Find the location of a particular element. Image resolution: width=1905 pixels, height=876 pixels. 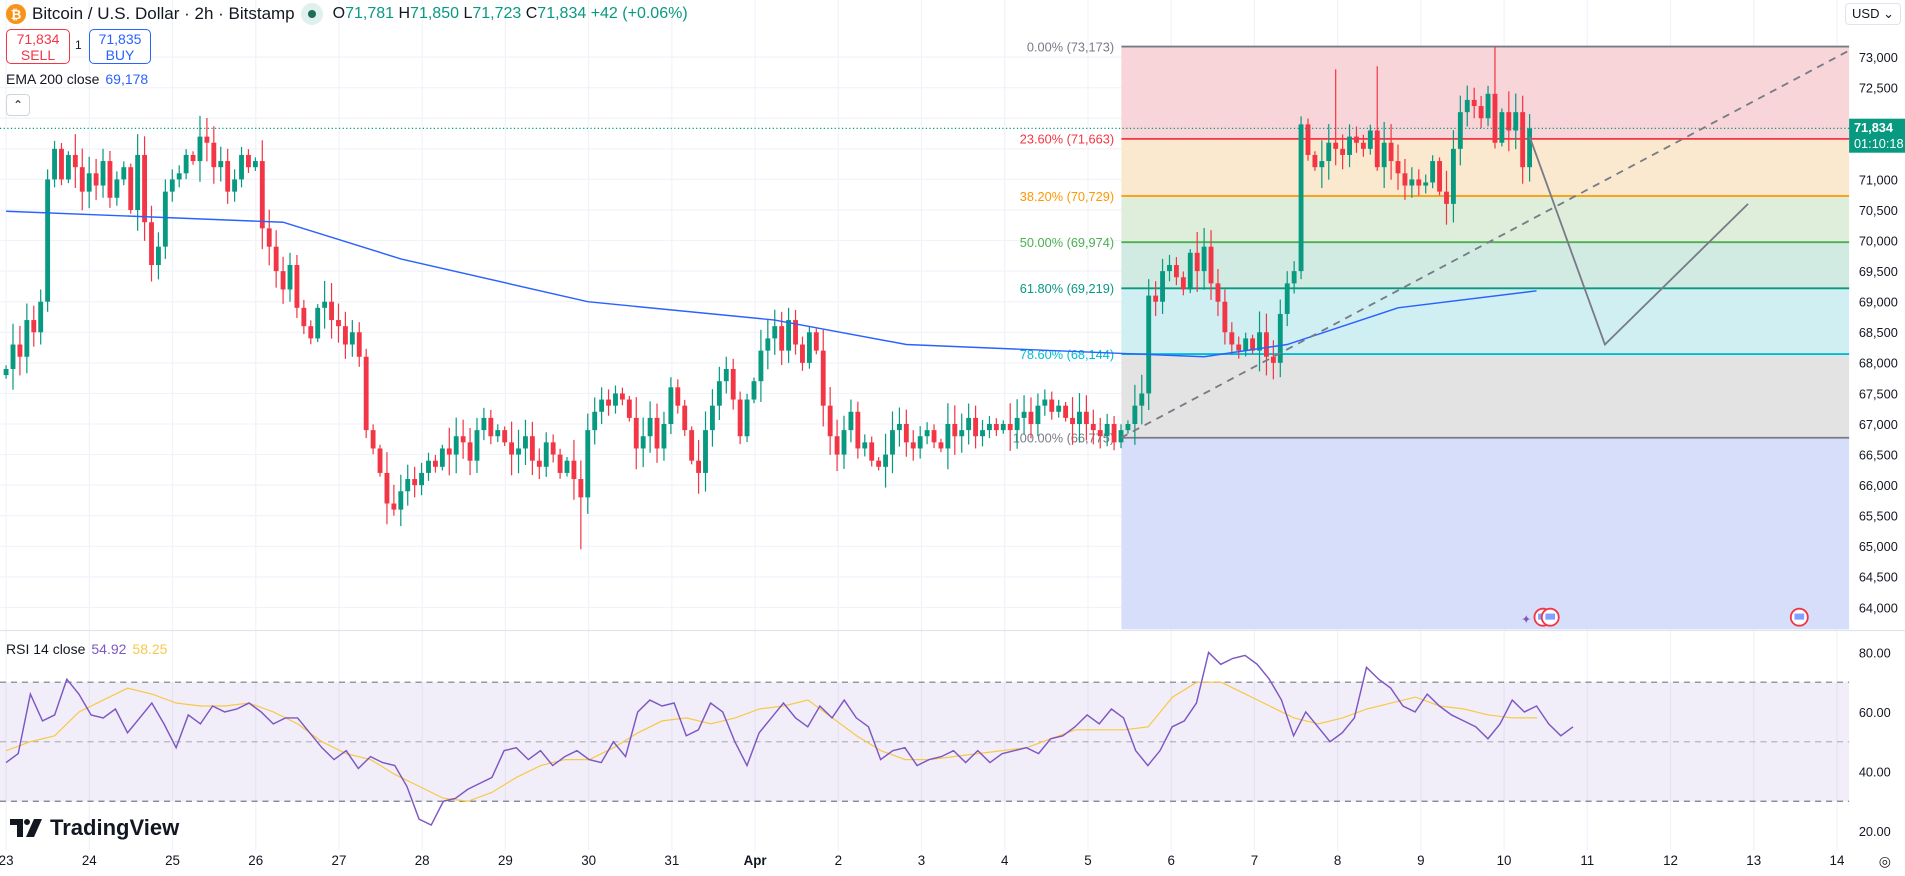

current-price-label: 71,834 is located at coordinates (1874, 127).